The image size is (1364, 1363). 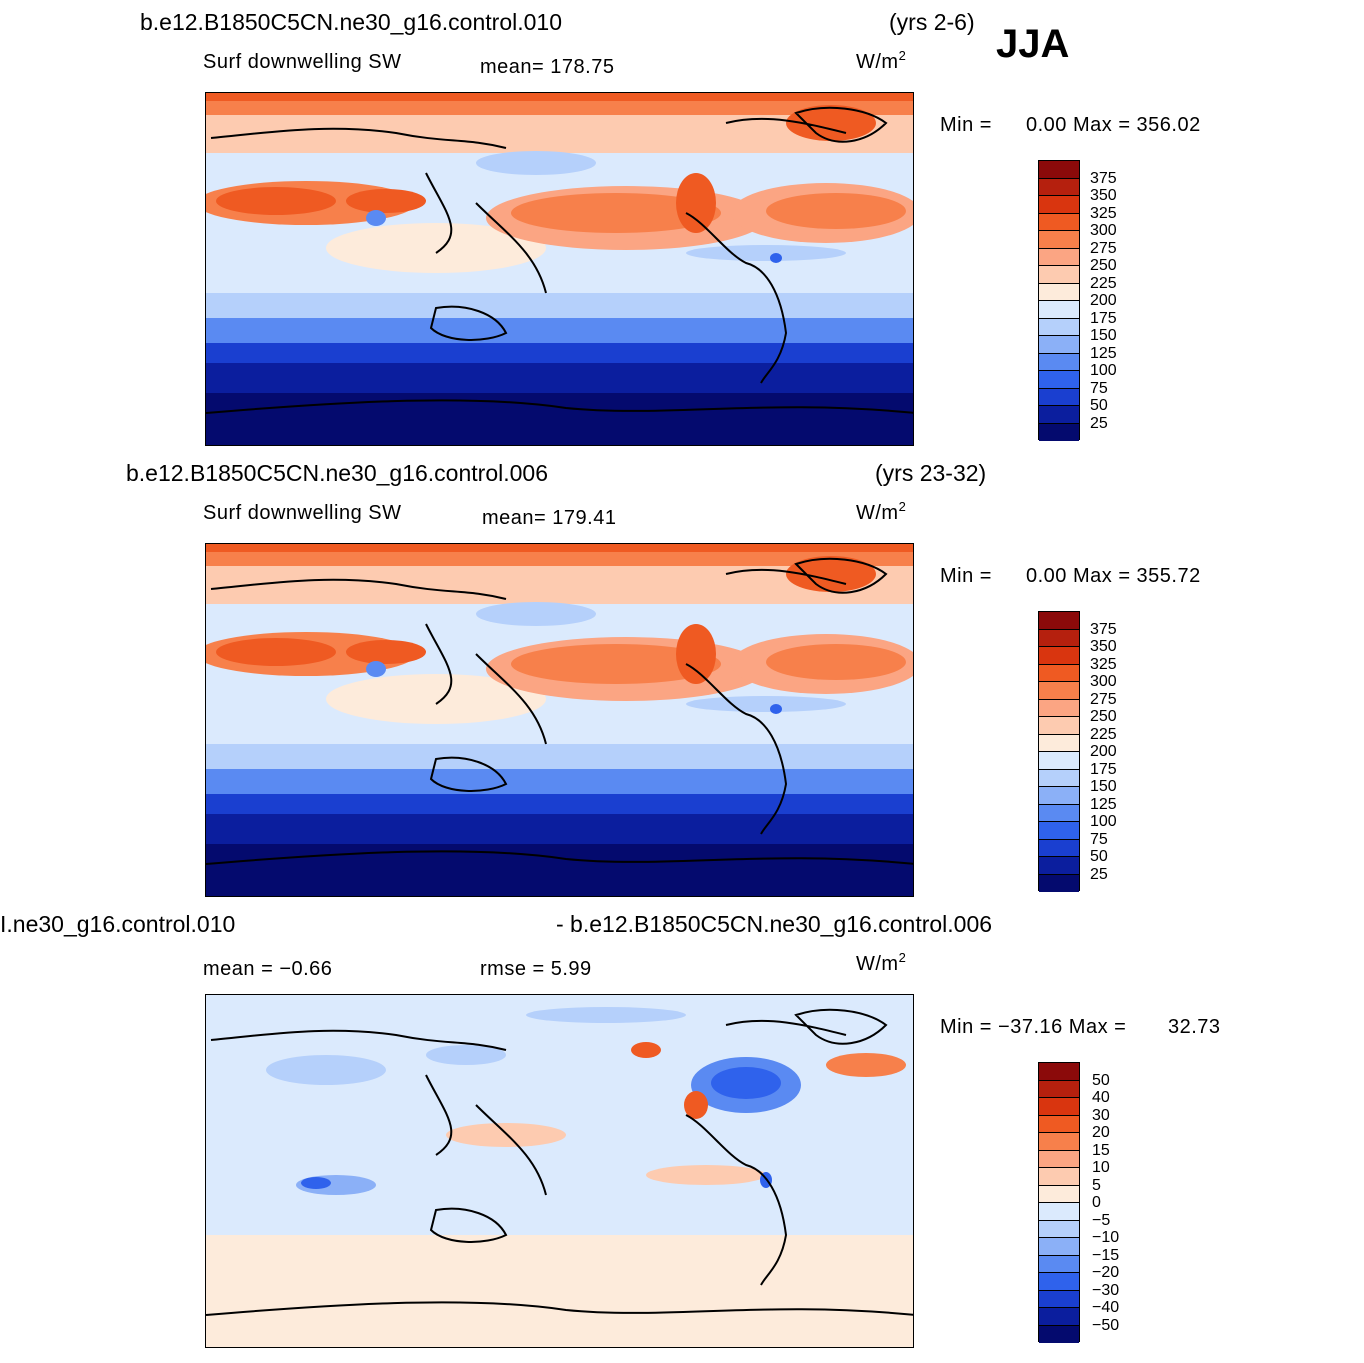 What do you see at coordinates (559, 1171) in the screenshot?
I see `panel3-map` at bounding box center [559, 1171].